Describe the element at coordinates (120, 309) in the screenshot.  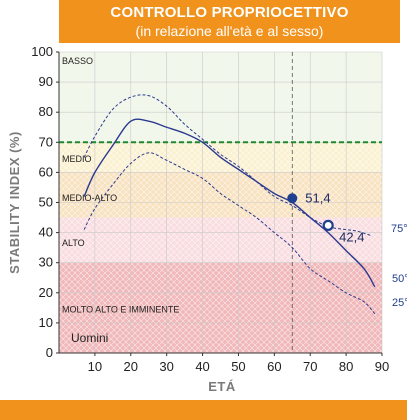
I see `band-label-molto-alto-e-imminente: MOLTO ALTO E IMMINENTE` at that location.